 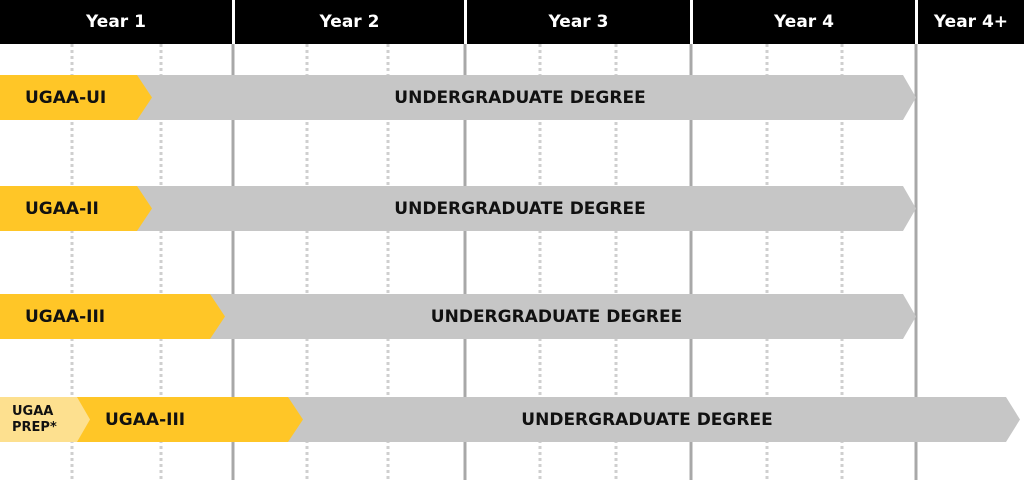 I want to click on year-header-4: Year 4, so click(x=804, y=22).